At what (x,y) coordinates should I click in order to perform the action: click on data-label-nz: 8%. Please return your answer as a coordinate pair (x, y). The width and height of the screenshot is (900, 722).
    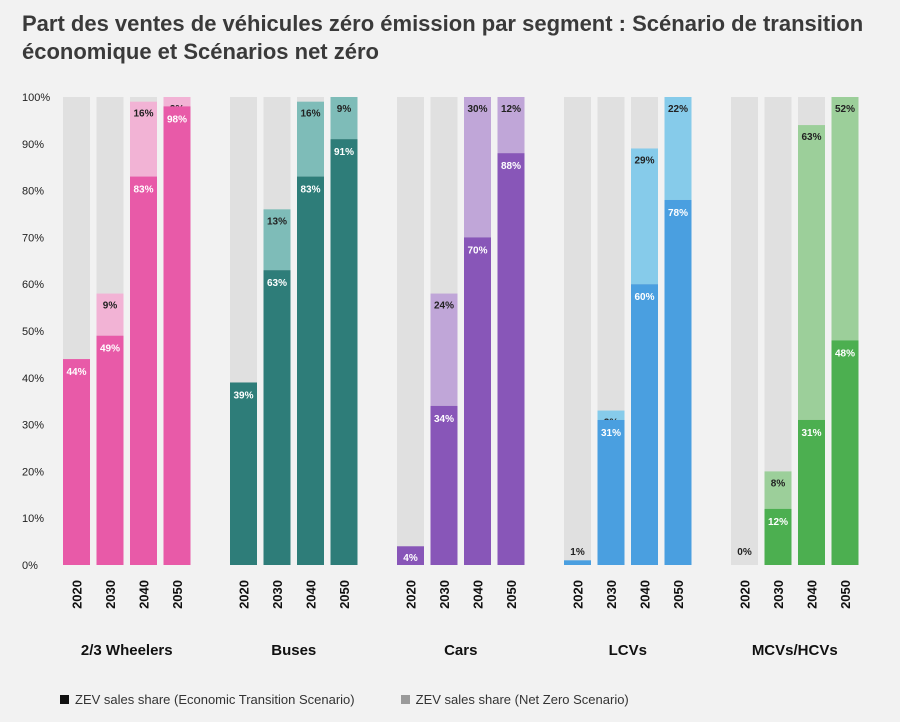
    Looking at the image, I should click on (778, 483).